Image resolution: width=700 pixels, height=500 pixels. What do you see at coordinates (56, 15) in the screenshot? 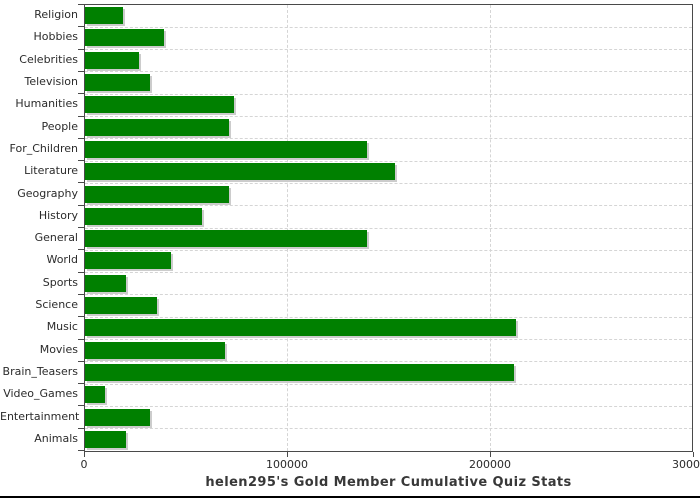
I see `category-label: Religion` at bounding box center [56, 15].